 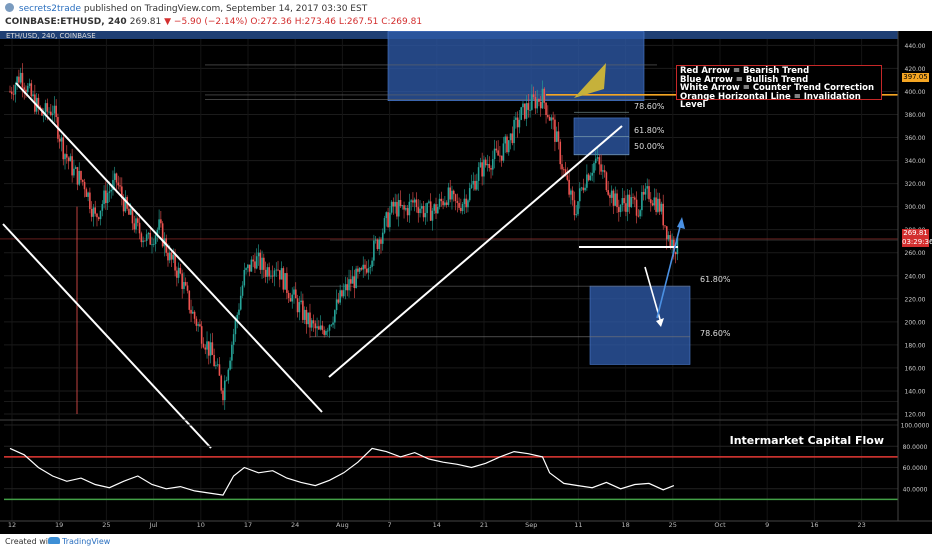 What do you see at coordinates (915, 368) in the screenshot?
I see `price-tick-label: 160.00` at bounding box center [915, 368].